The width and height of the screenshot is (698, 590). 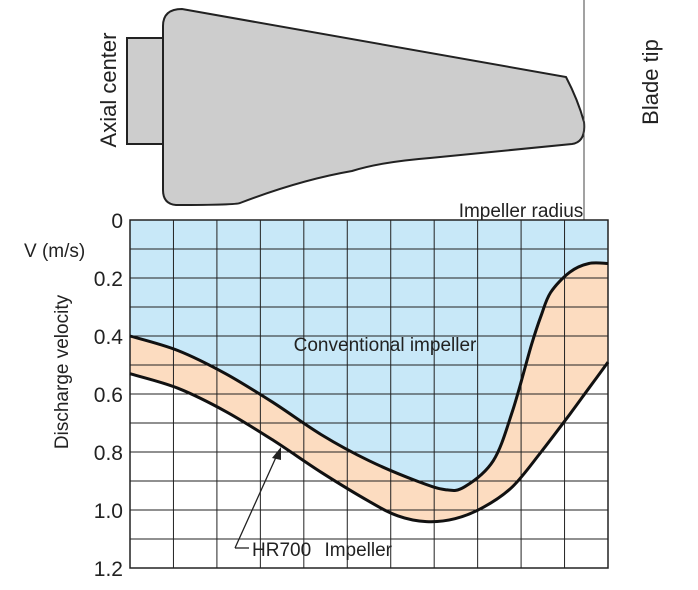 I want to click on y-tick-label: 0.6, so click(x=108, y=395).